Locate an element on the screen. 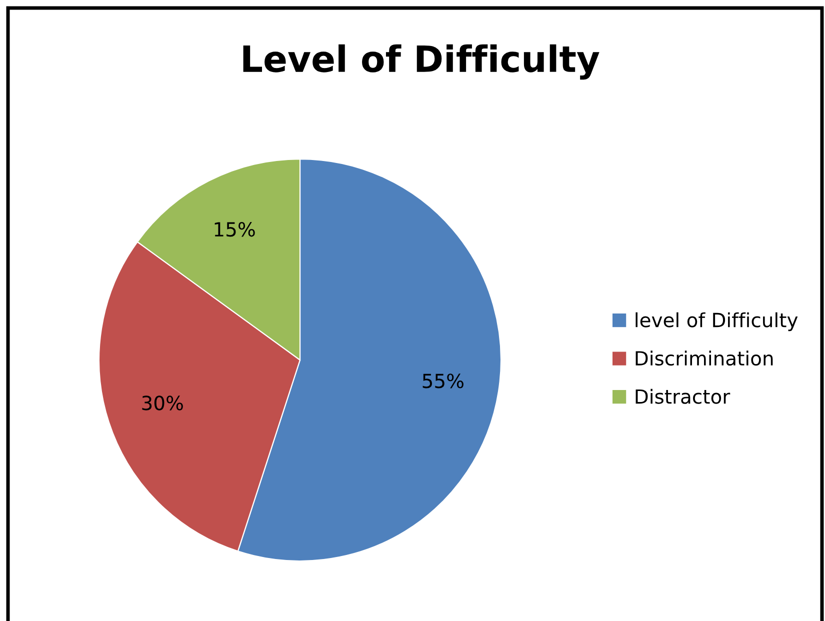 This screenshot has width=825, height=621. legend-label: Distractor is located at coordinates (683, 396).